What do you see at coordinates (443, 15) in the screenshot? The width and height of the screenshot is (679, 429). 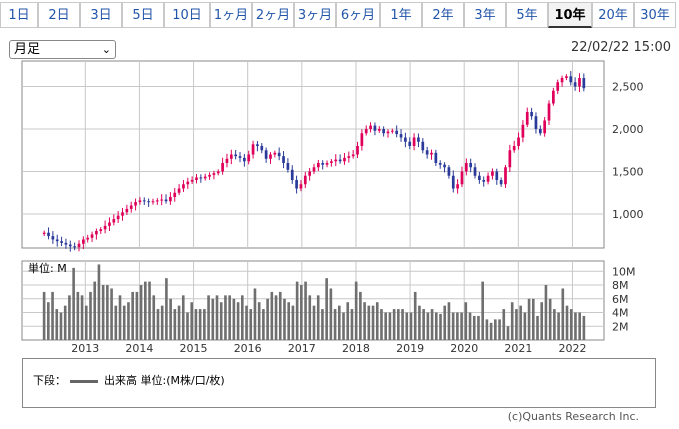 I see `tab-10: 2年` at bounding box center [443, 15].